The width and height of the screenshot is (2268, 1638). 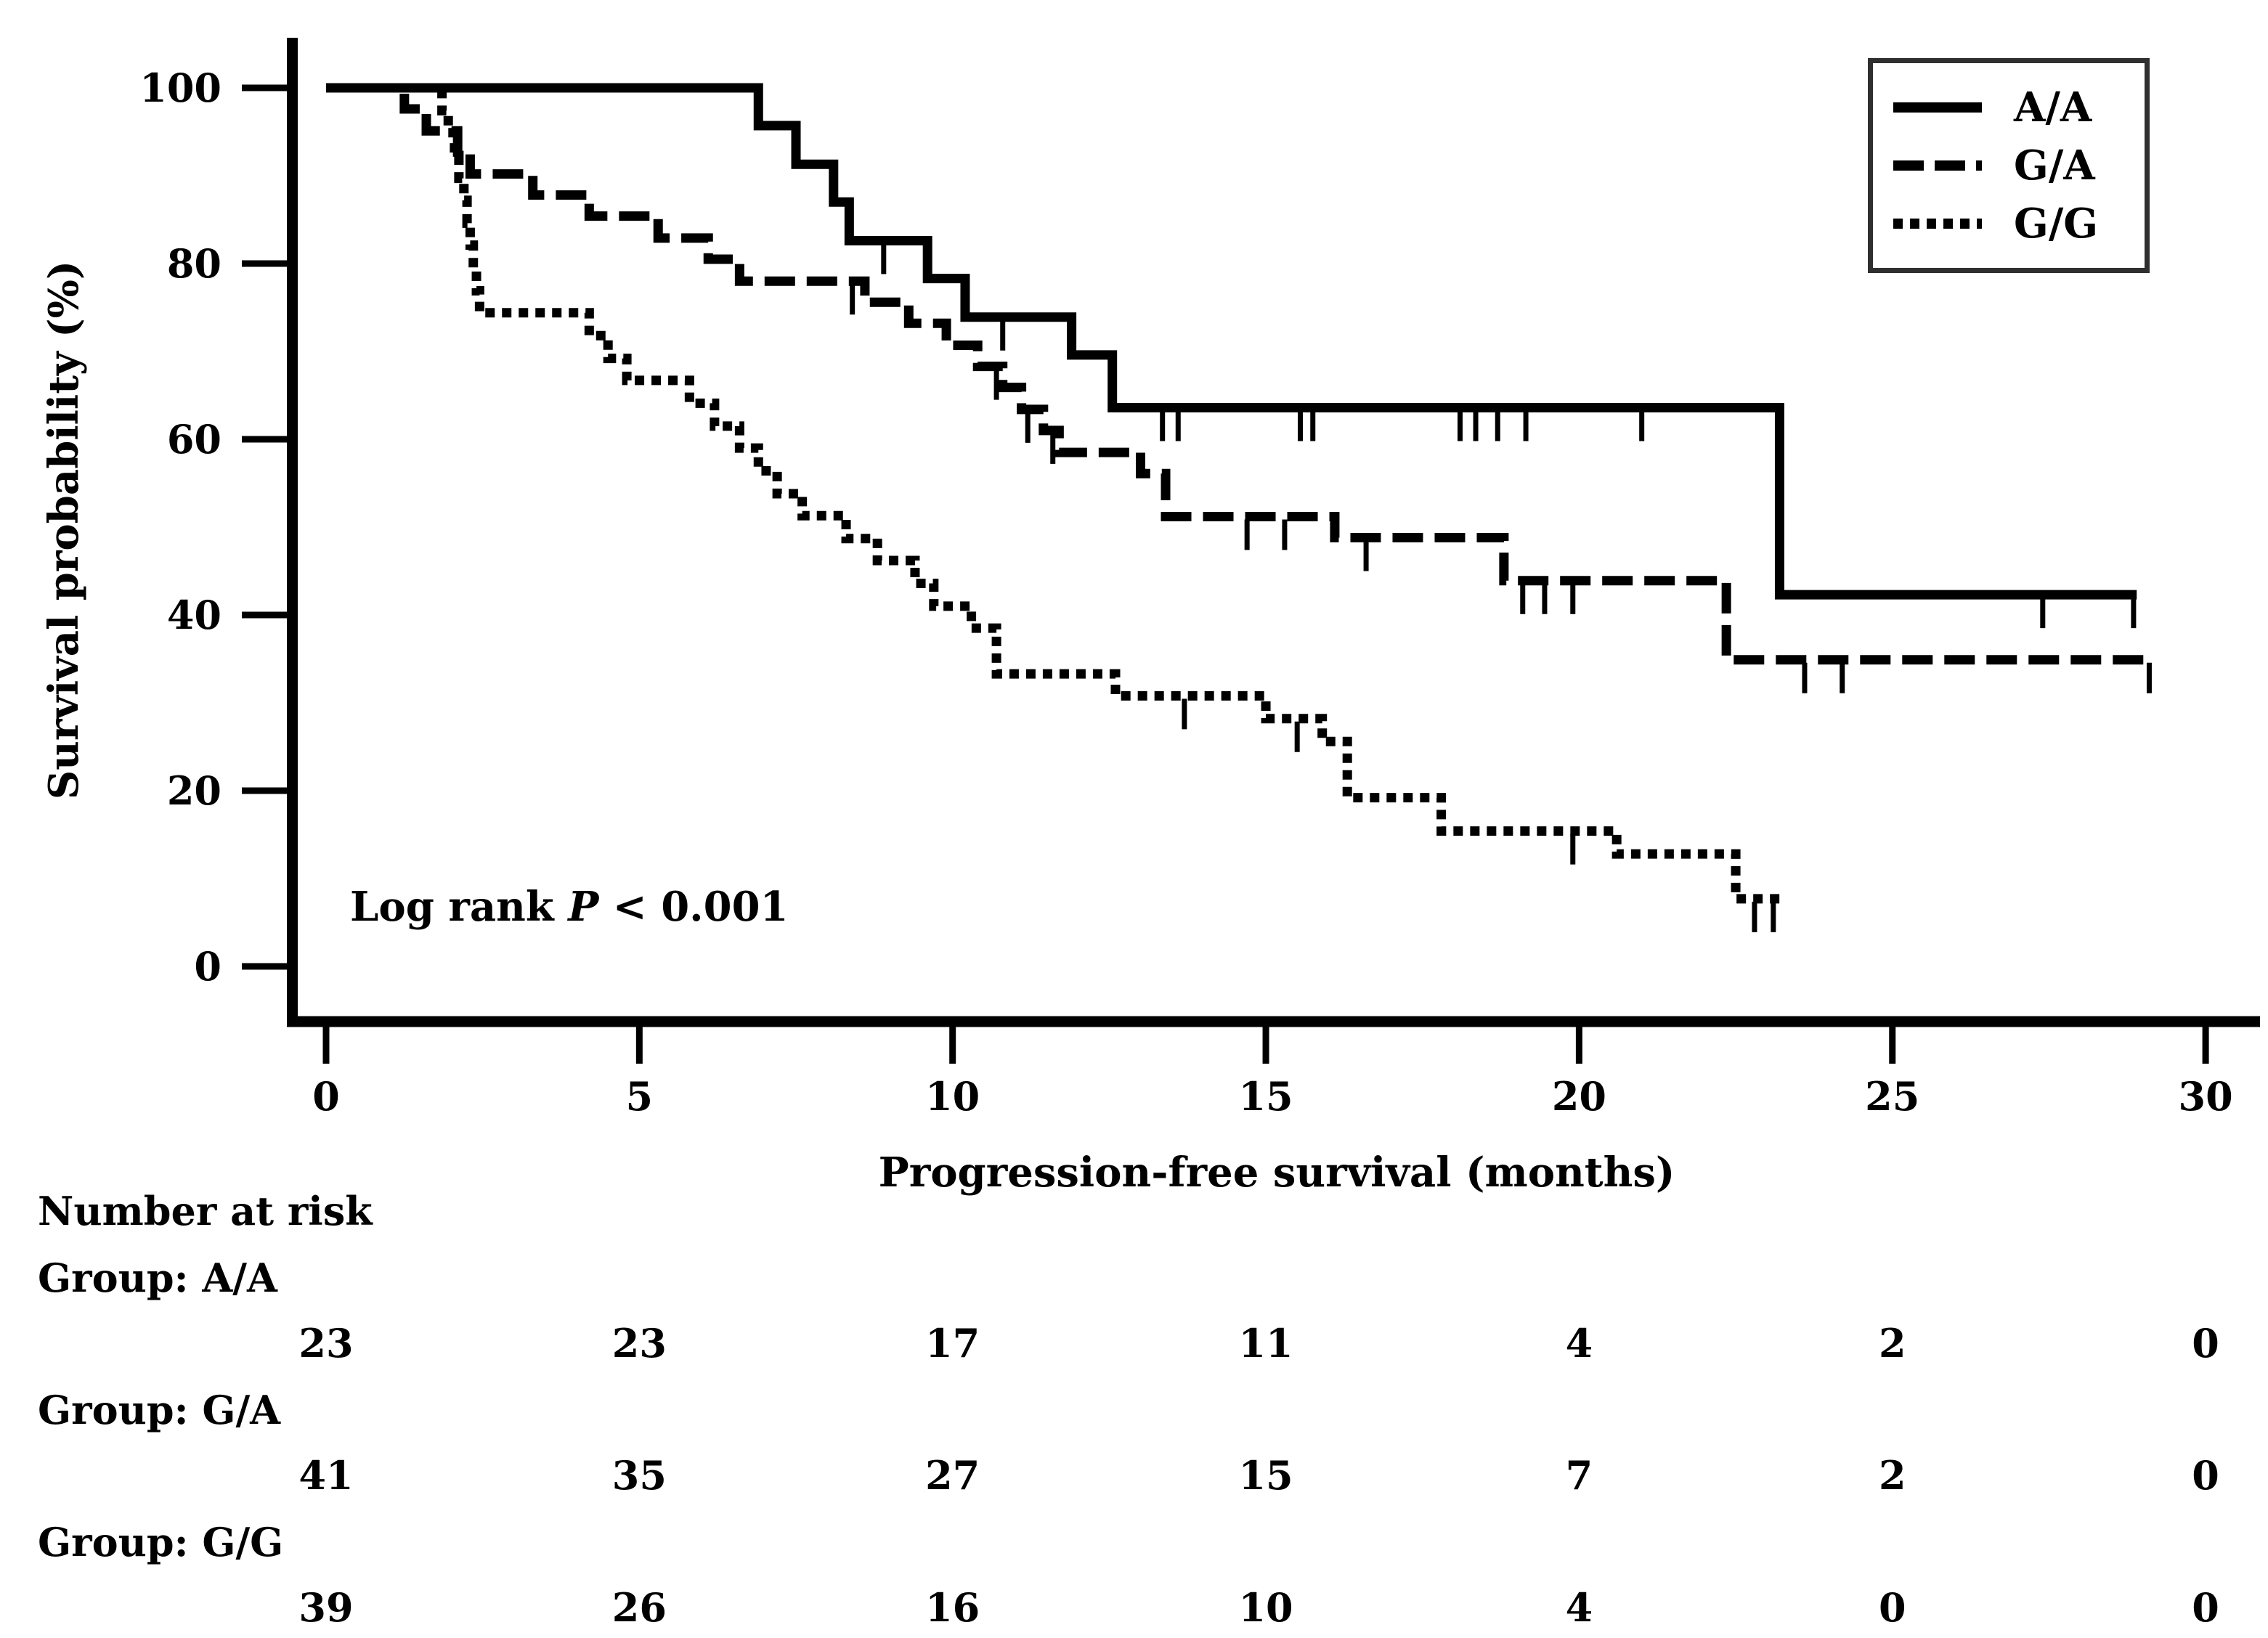 I want to click on y-axis-title: Survival probability (%), so click(x=64, y=530).